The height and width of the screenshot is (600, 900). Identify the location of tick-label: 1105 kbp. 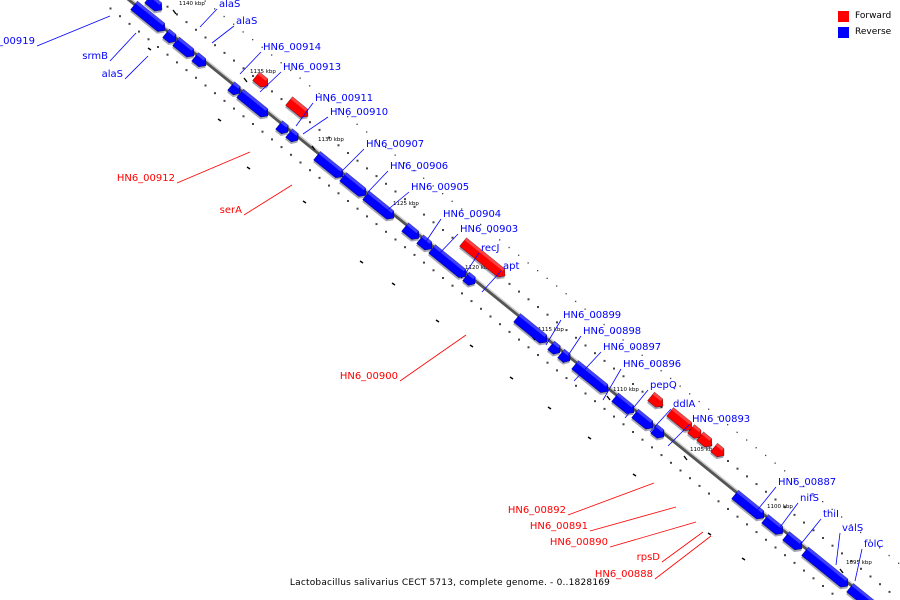
(703, 450).